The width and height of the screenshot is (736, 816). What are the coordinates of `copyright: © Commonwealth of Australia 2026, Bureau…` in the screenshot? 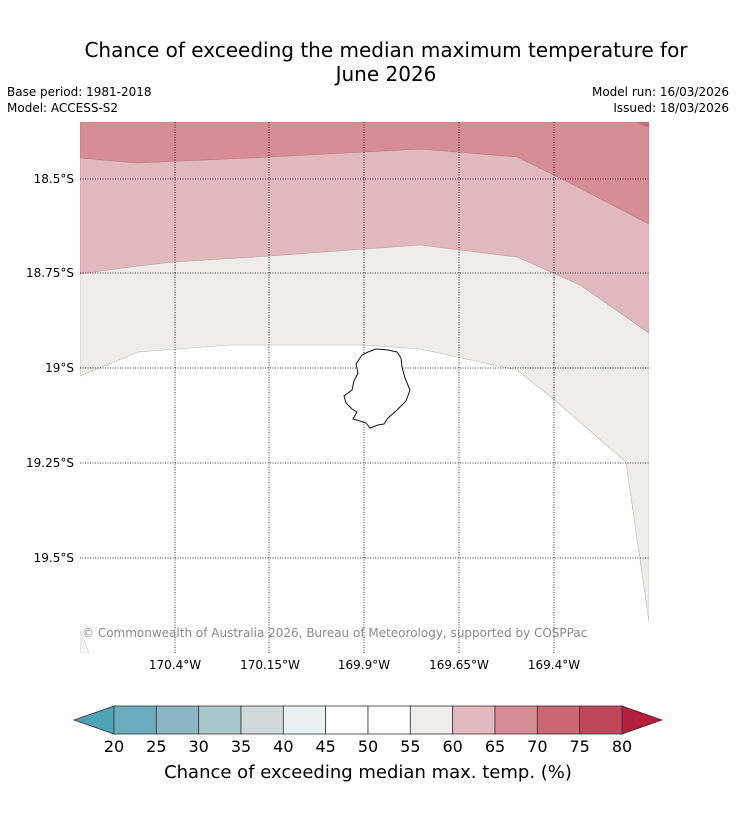 It's located at (334, 633).